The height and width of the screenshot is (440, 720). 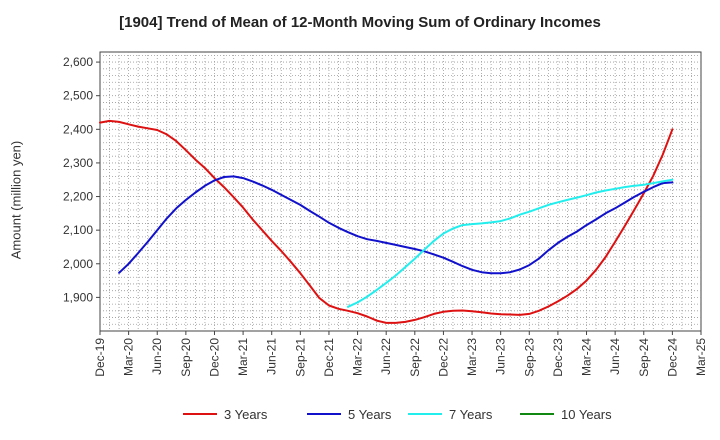 I want to click on y-tick-label: 2,200, so click(x=78, y=197).